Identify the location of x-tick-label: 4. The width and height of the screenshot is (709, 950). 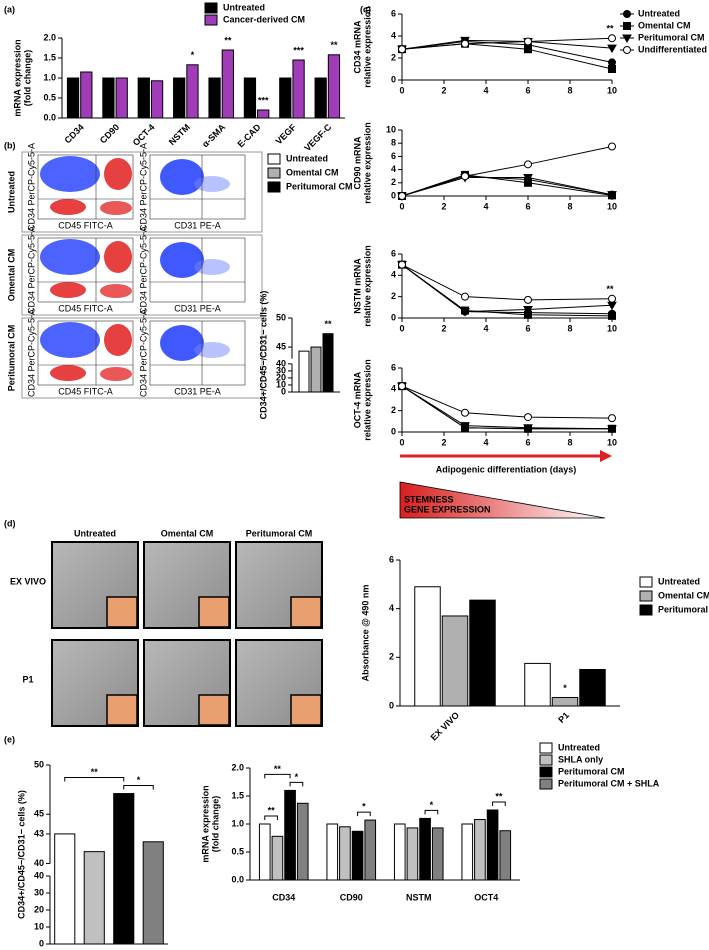
(485, 206).